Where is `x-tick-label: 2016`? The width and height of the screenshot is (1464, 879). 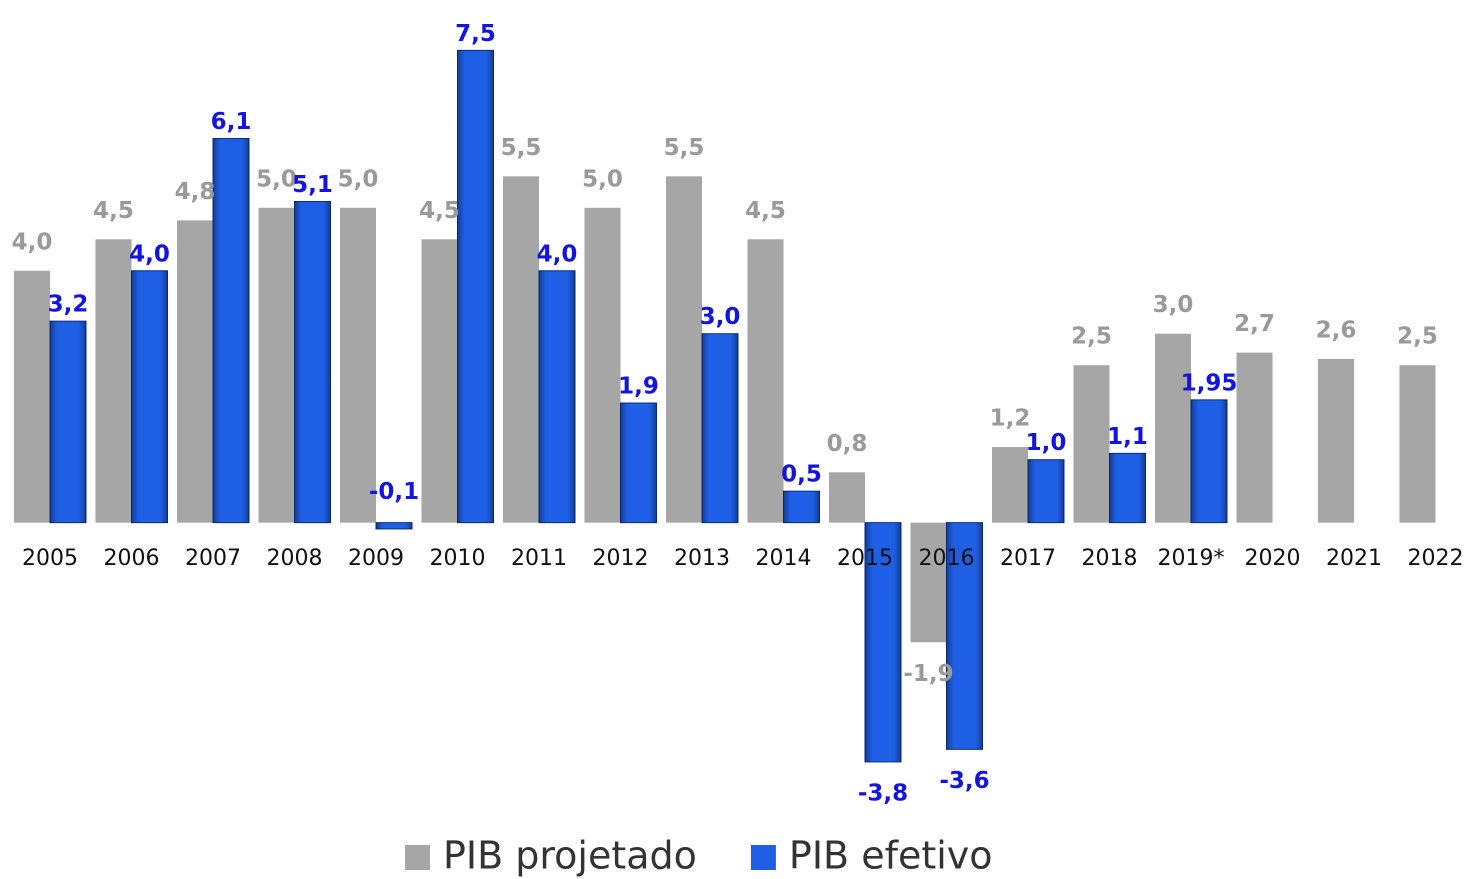 x-tick-label: 2016 is located at coordinates (947, 558).